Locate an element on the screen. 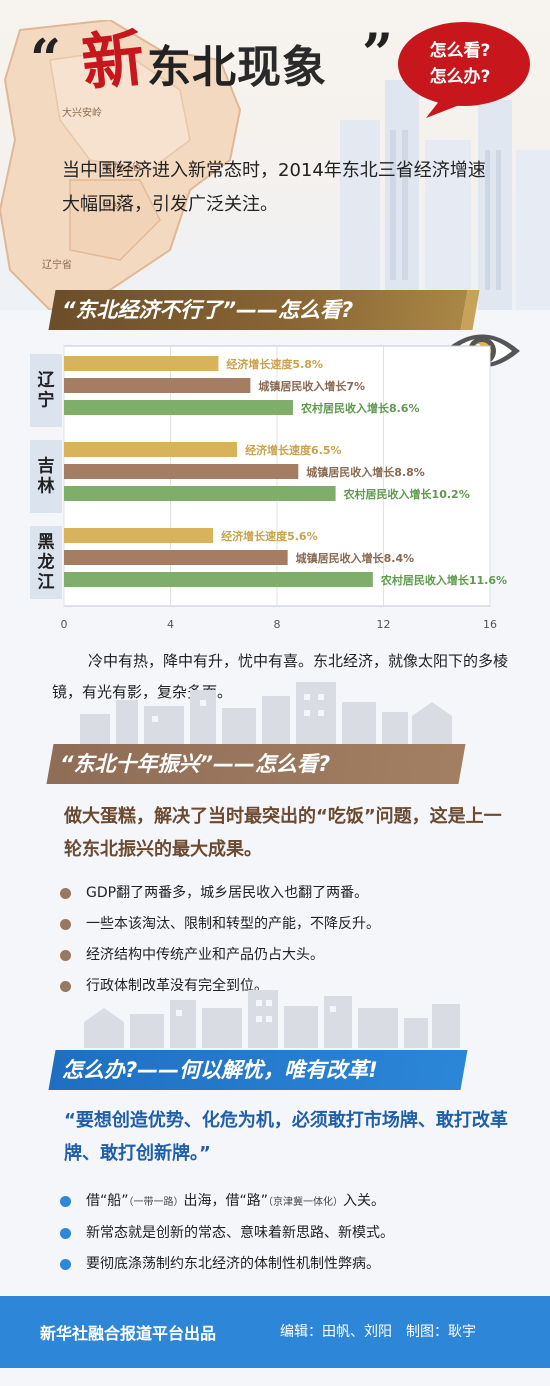 The height and width of the screenshot is (1386, 550). list-item: 新常态就是创新的常态、意味着新思路、新模式。 is located at coordinates (226, 1233).